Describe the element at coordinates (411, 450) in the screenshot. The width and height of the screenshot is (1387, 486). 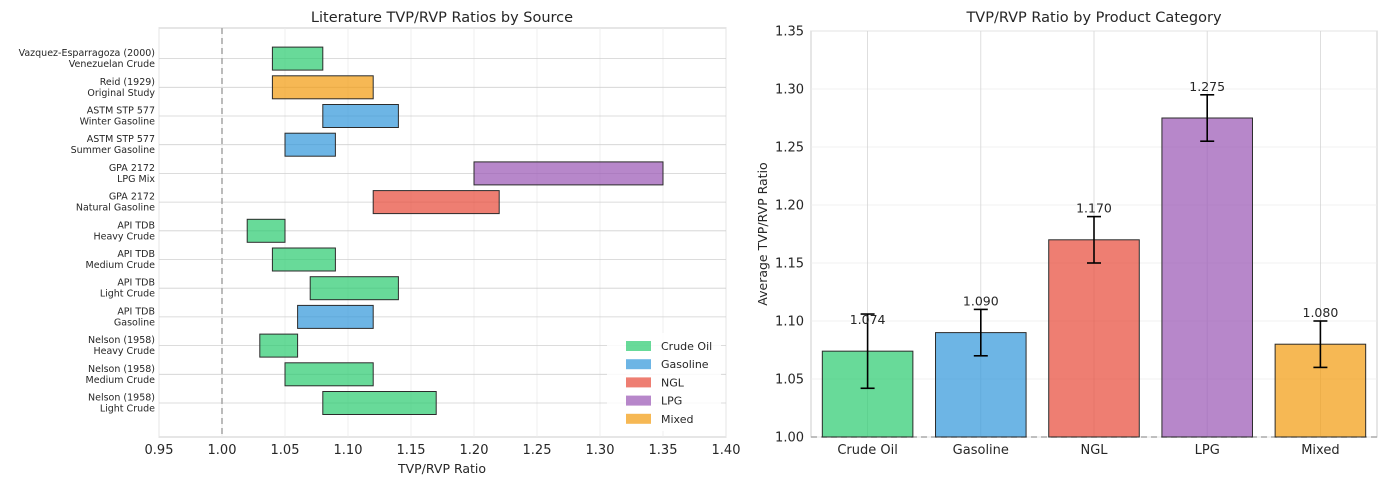
I see `x-tick-label: 1.15` at that location.